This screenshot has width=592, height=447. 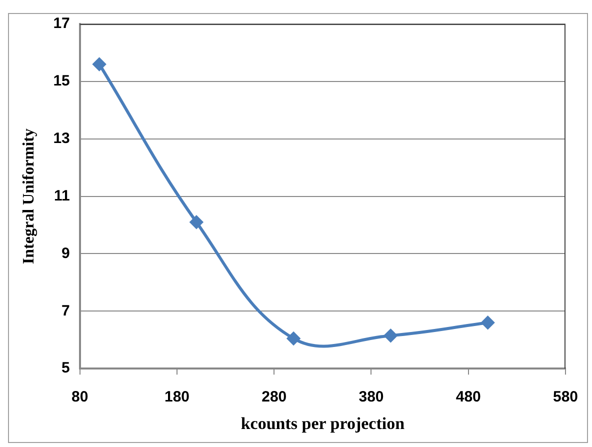 What do you see at coordinates (29, 196) in the screenshot?
I see `y-axis-title: Integral Uniformity` at bounding box center [29, 196].